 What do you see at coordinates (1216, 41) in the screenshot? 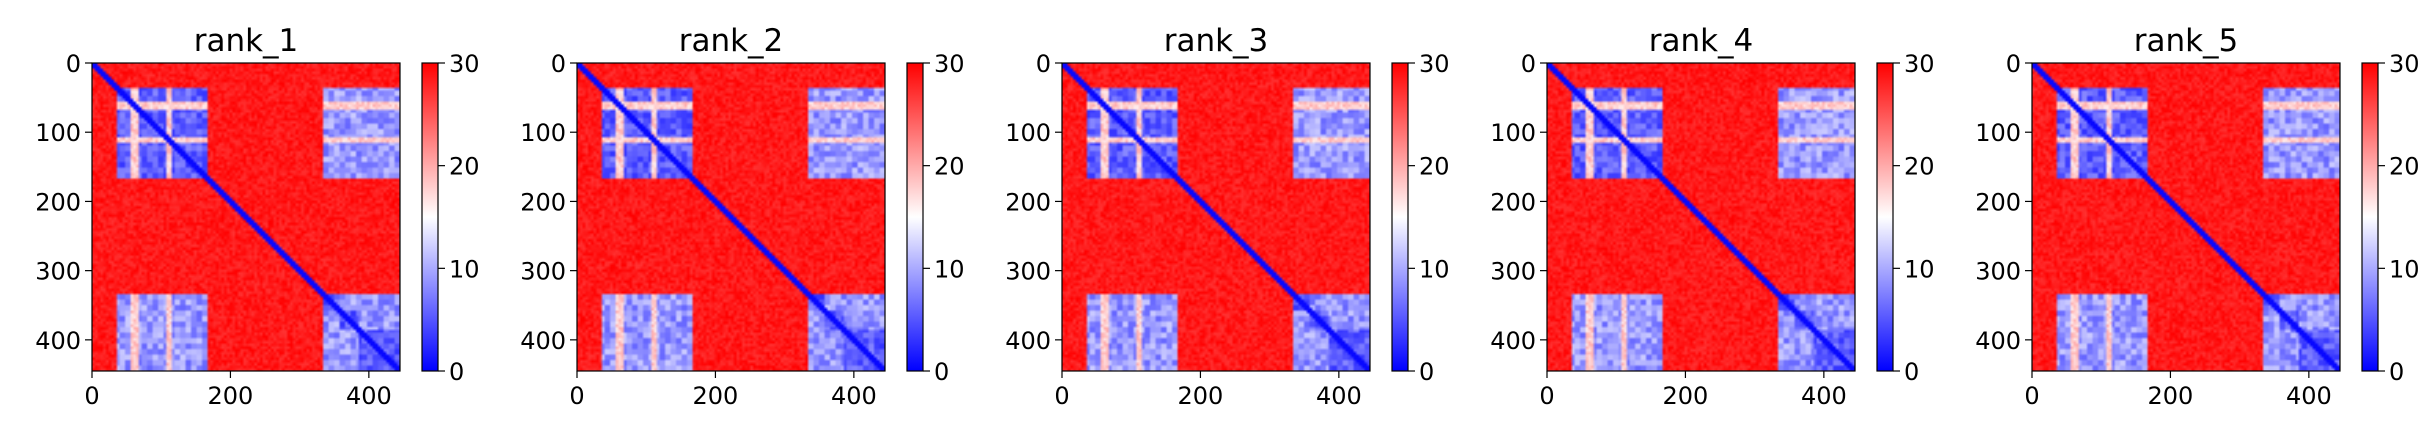
I see `panel-title: rank_3` at bounding box center [1216, 41].